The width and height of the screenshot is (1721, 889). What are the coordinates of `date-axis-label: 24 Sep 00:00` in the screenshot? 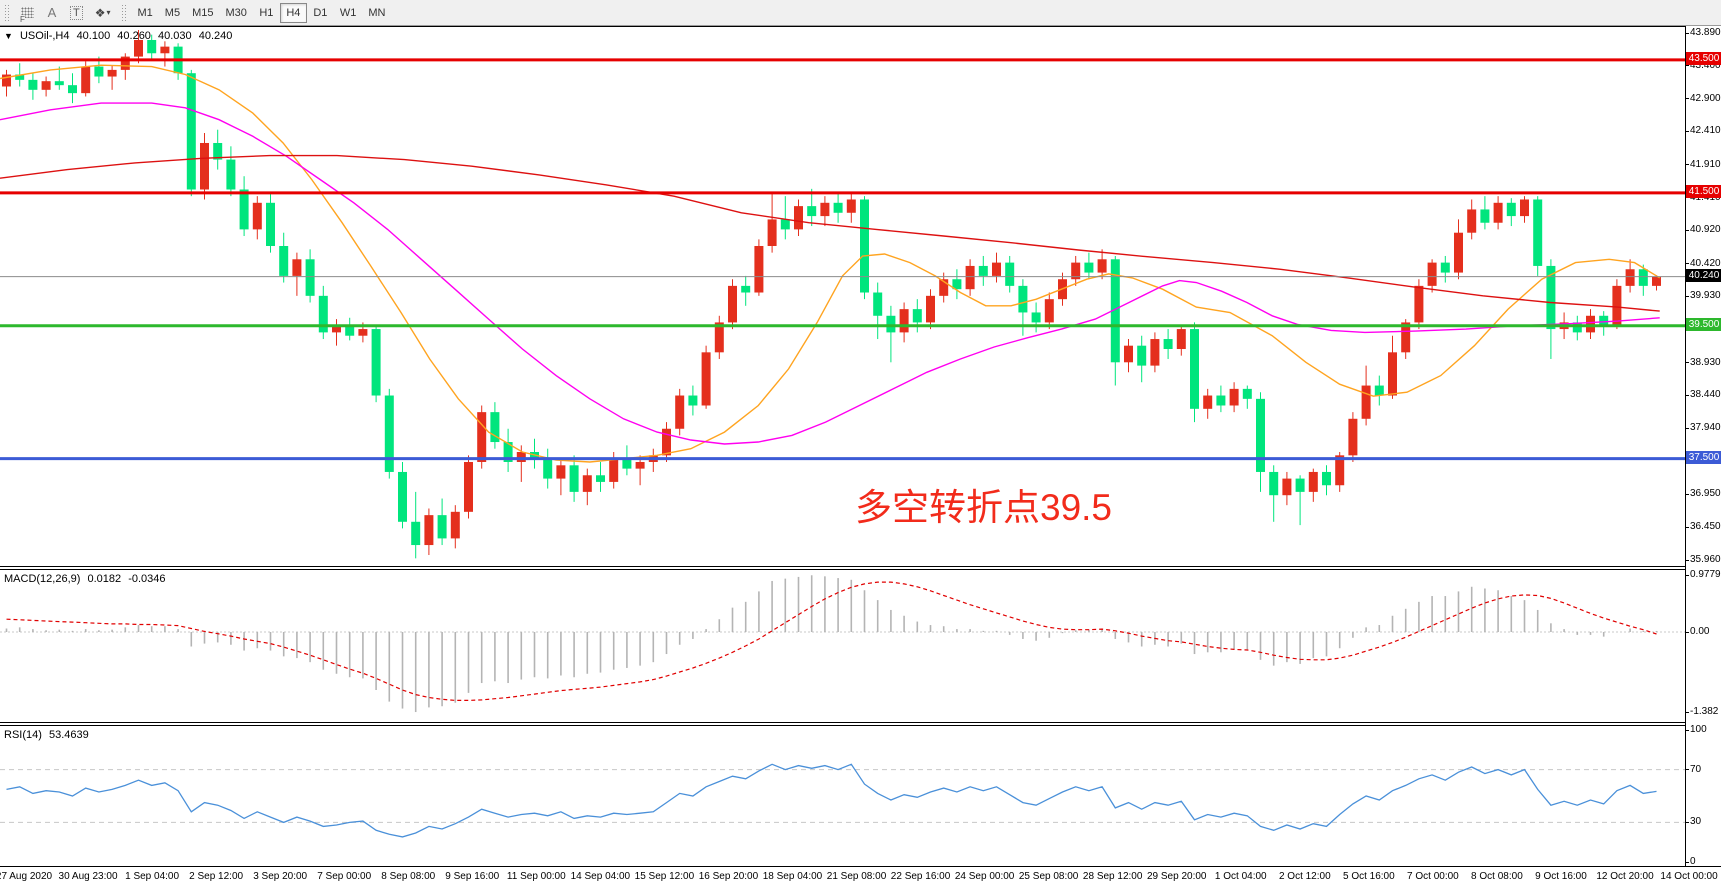 It's located at (984, 876).